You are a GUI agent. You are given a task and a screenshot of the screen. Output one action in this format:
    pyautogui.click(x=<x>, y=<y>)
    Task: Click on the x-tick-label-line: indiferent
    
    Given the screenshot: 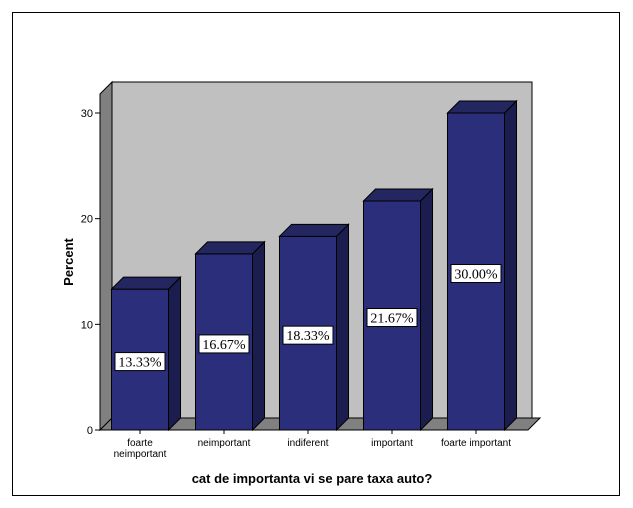 What is the action you would take?
    pyautogui.click(x=307, y=443)
    